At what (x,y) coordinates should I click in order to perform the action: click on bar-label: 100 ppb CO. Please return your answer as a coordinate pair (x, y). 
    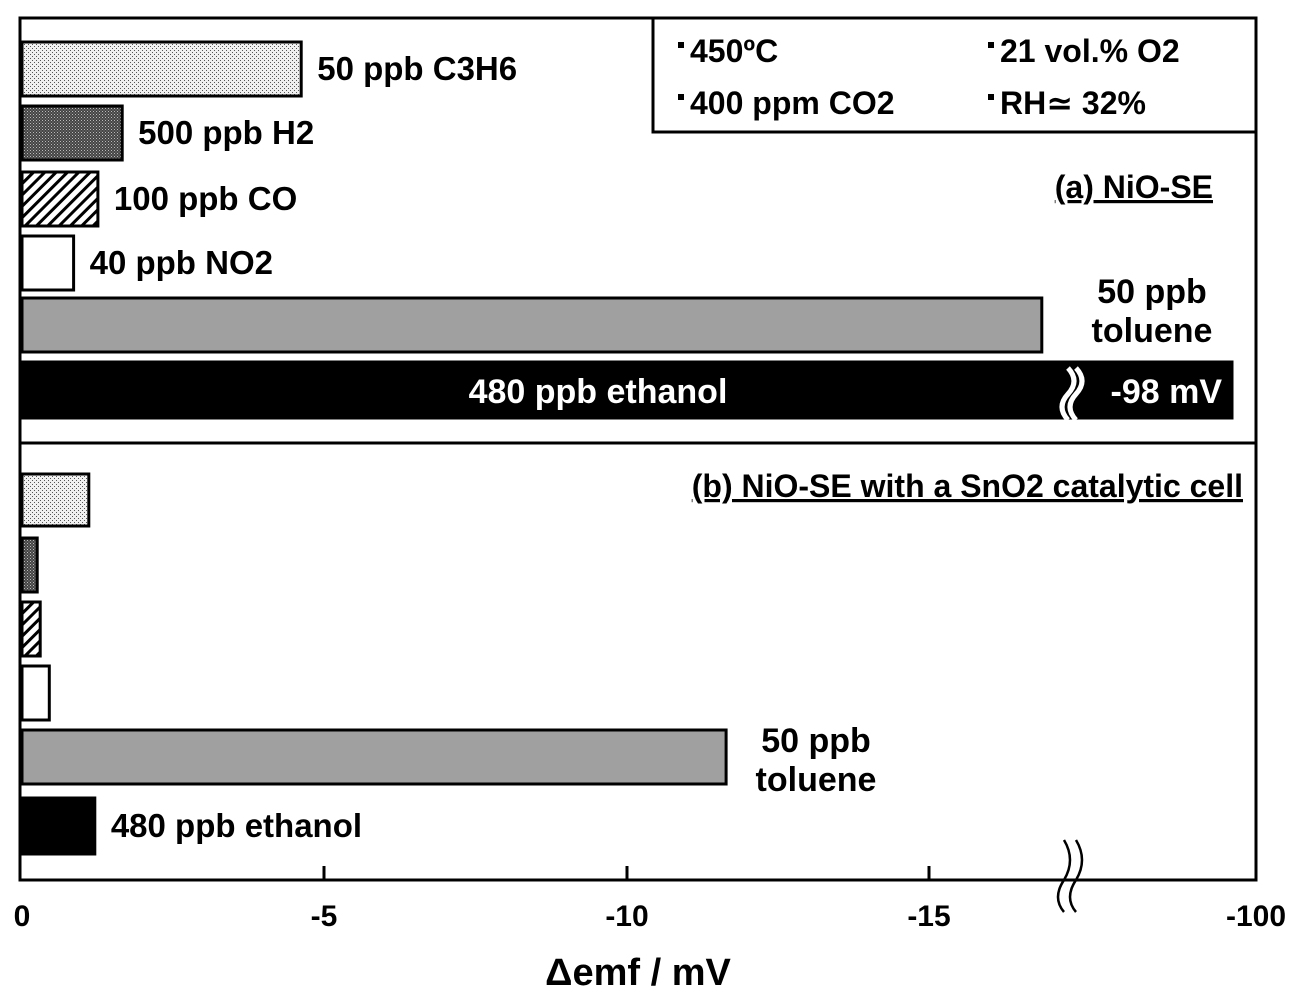
    Looking at the image, I should click on (205, 198).